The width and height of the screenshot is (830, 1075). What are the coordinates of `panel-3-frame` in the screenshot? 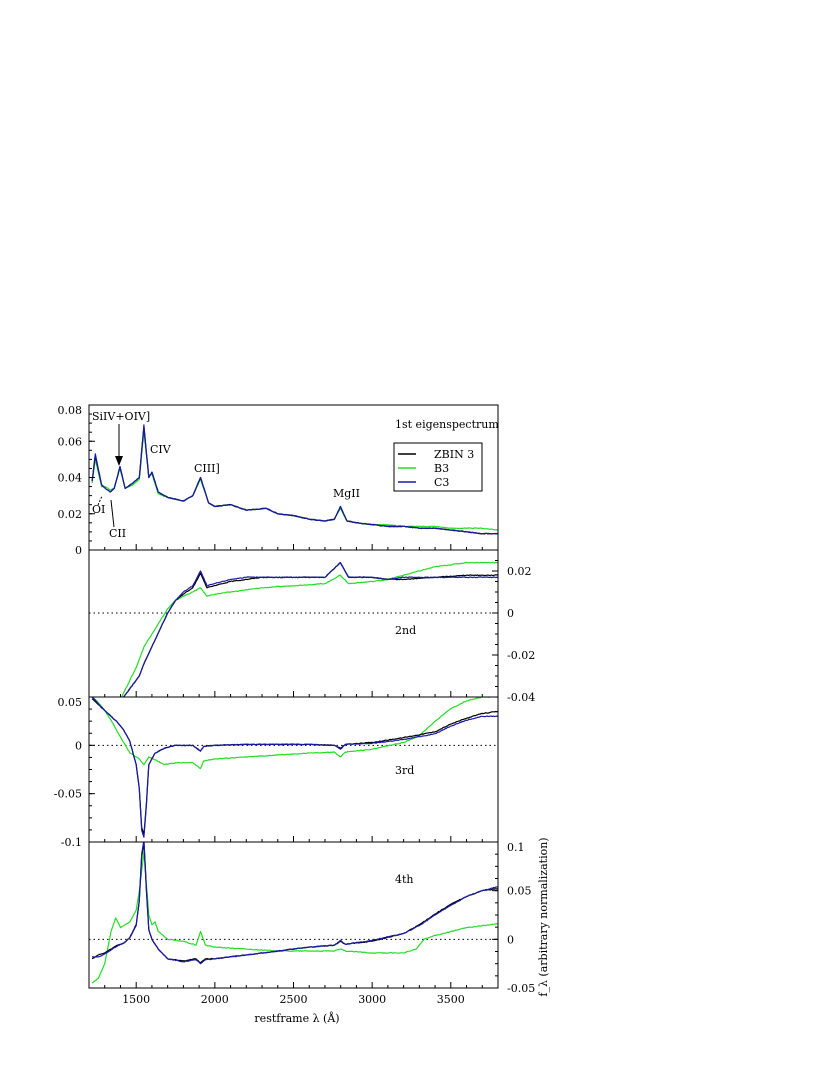 It's located at (293, 769).